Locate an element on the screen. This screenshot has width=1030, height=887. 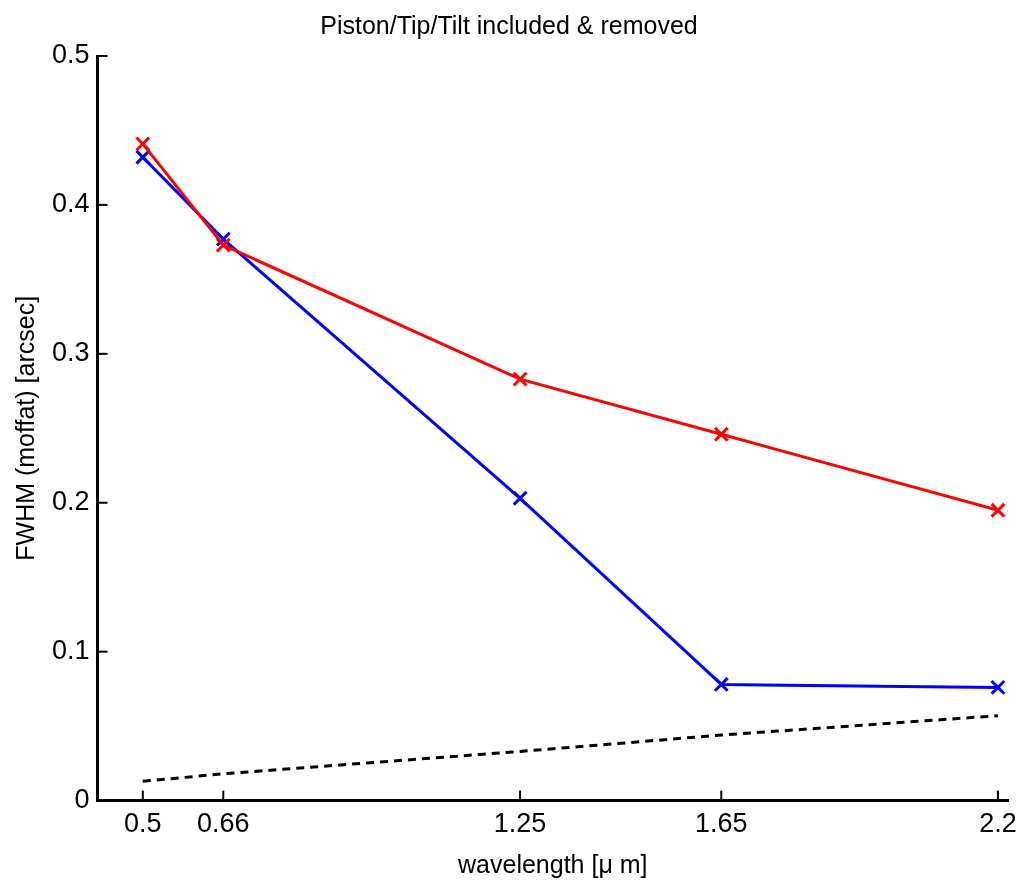
x-axis-title: wavelength [μ m] is located at coordinates (552, 863).